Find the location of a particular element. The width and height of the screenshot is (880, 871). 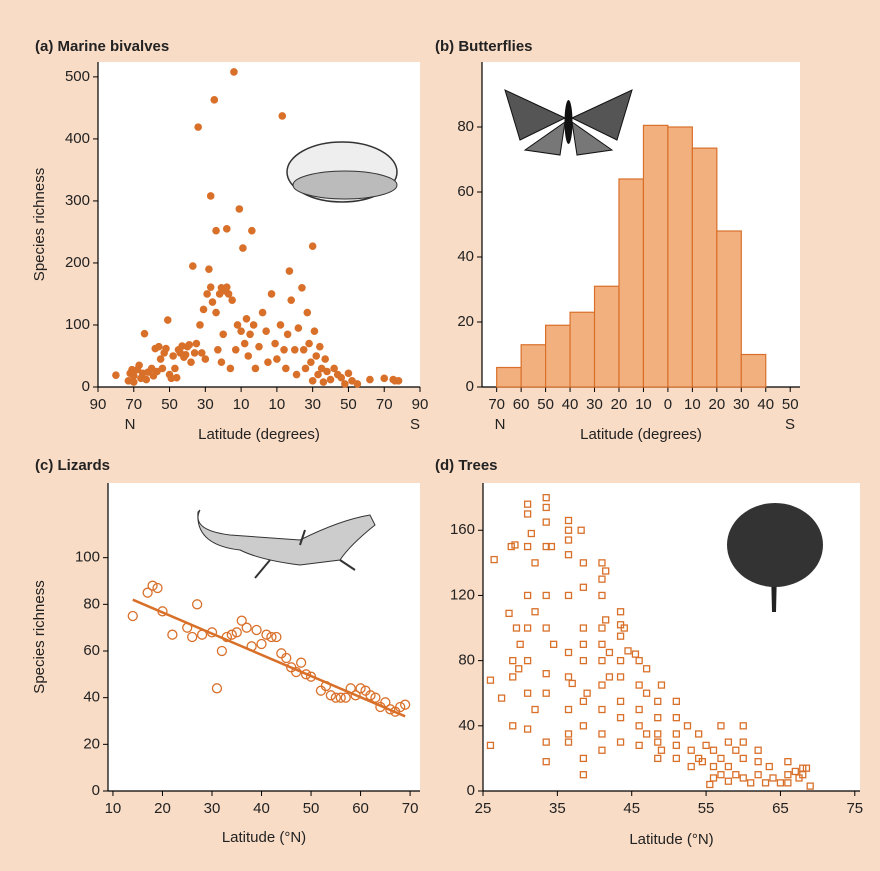

annotation: S is located at coordinates (415, 424).